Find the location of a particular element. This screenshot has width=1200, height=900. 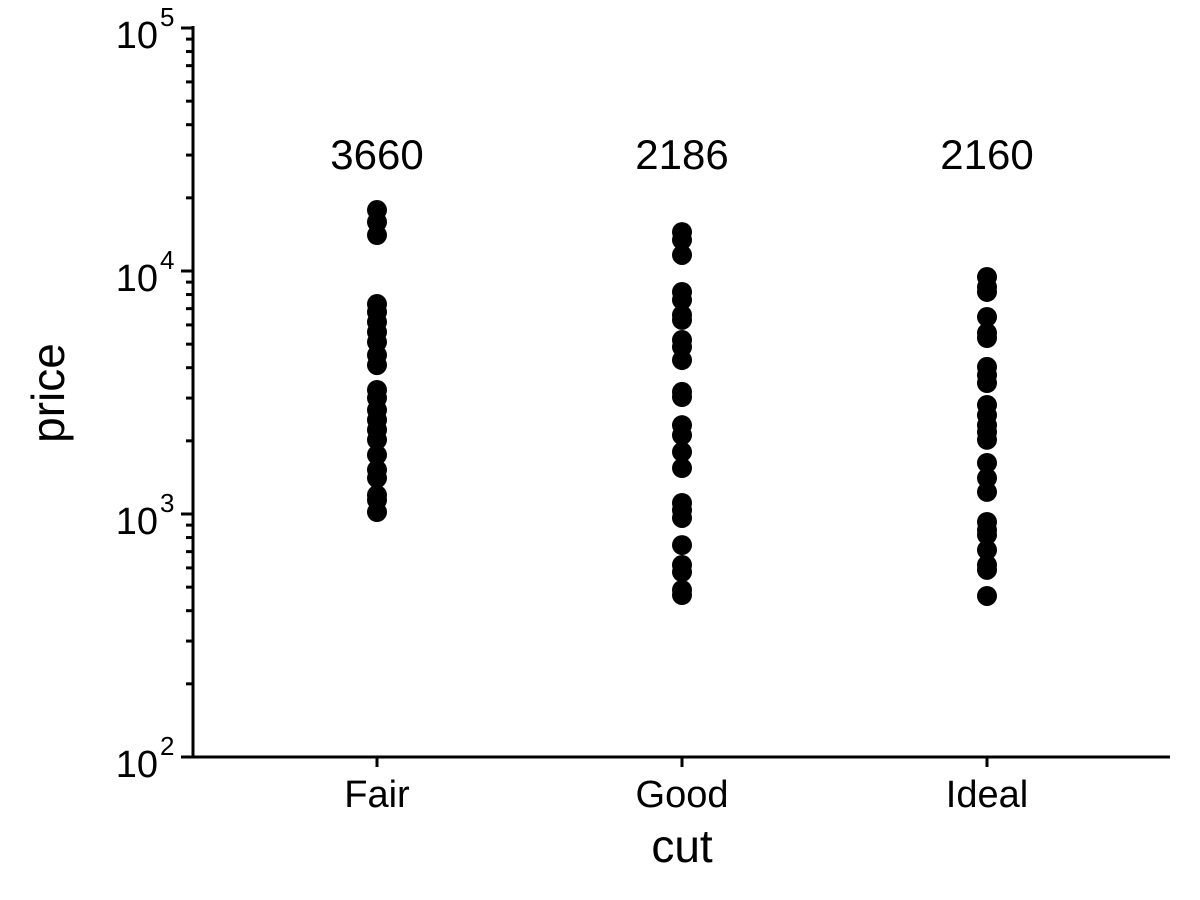

x-axis-label: cut is located at coordinates (682, 846).